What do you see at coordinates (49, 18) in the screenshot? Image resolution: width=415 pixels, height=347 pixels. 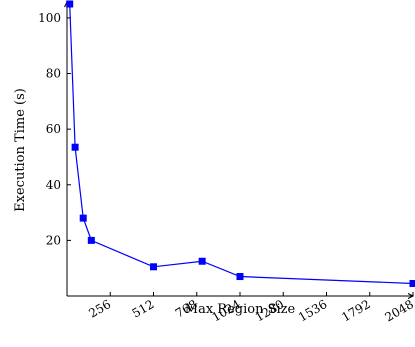 I see `y-tick-label: 100` at bounding box center [49, 18].